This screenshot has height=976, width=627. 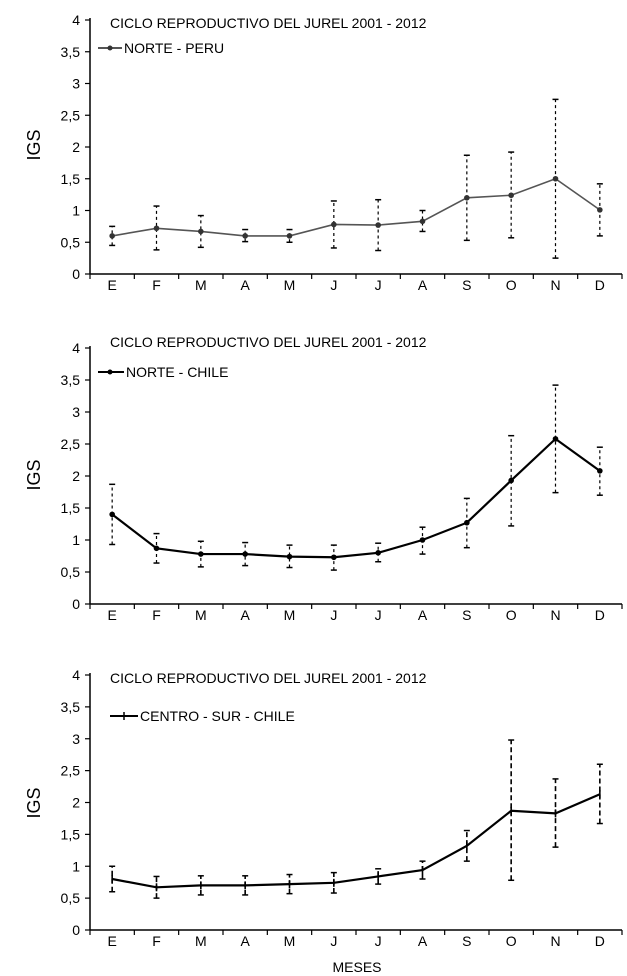 What do you see at coordinates (217, 716) in the screenshot?
I see `legend-label: CENTRO - SUR - CHILE` at bounding box center [217, 716].